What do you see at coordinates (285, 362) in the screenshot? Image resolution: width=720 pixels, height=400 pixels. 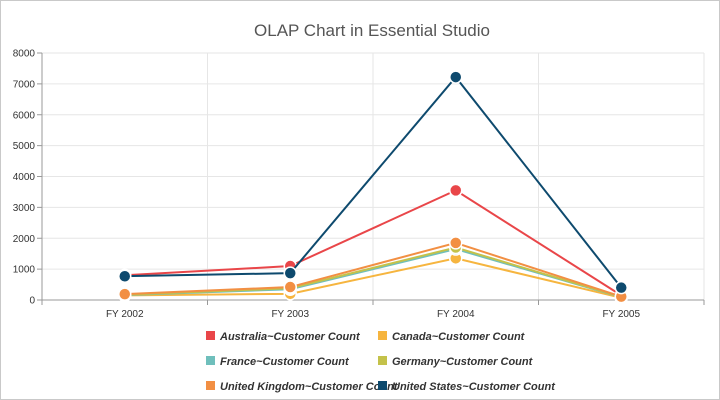 I see `legend-label: France~Customer Count` at bounding box center [285, 362].